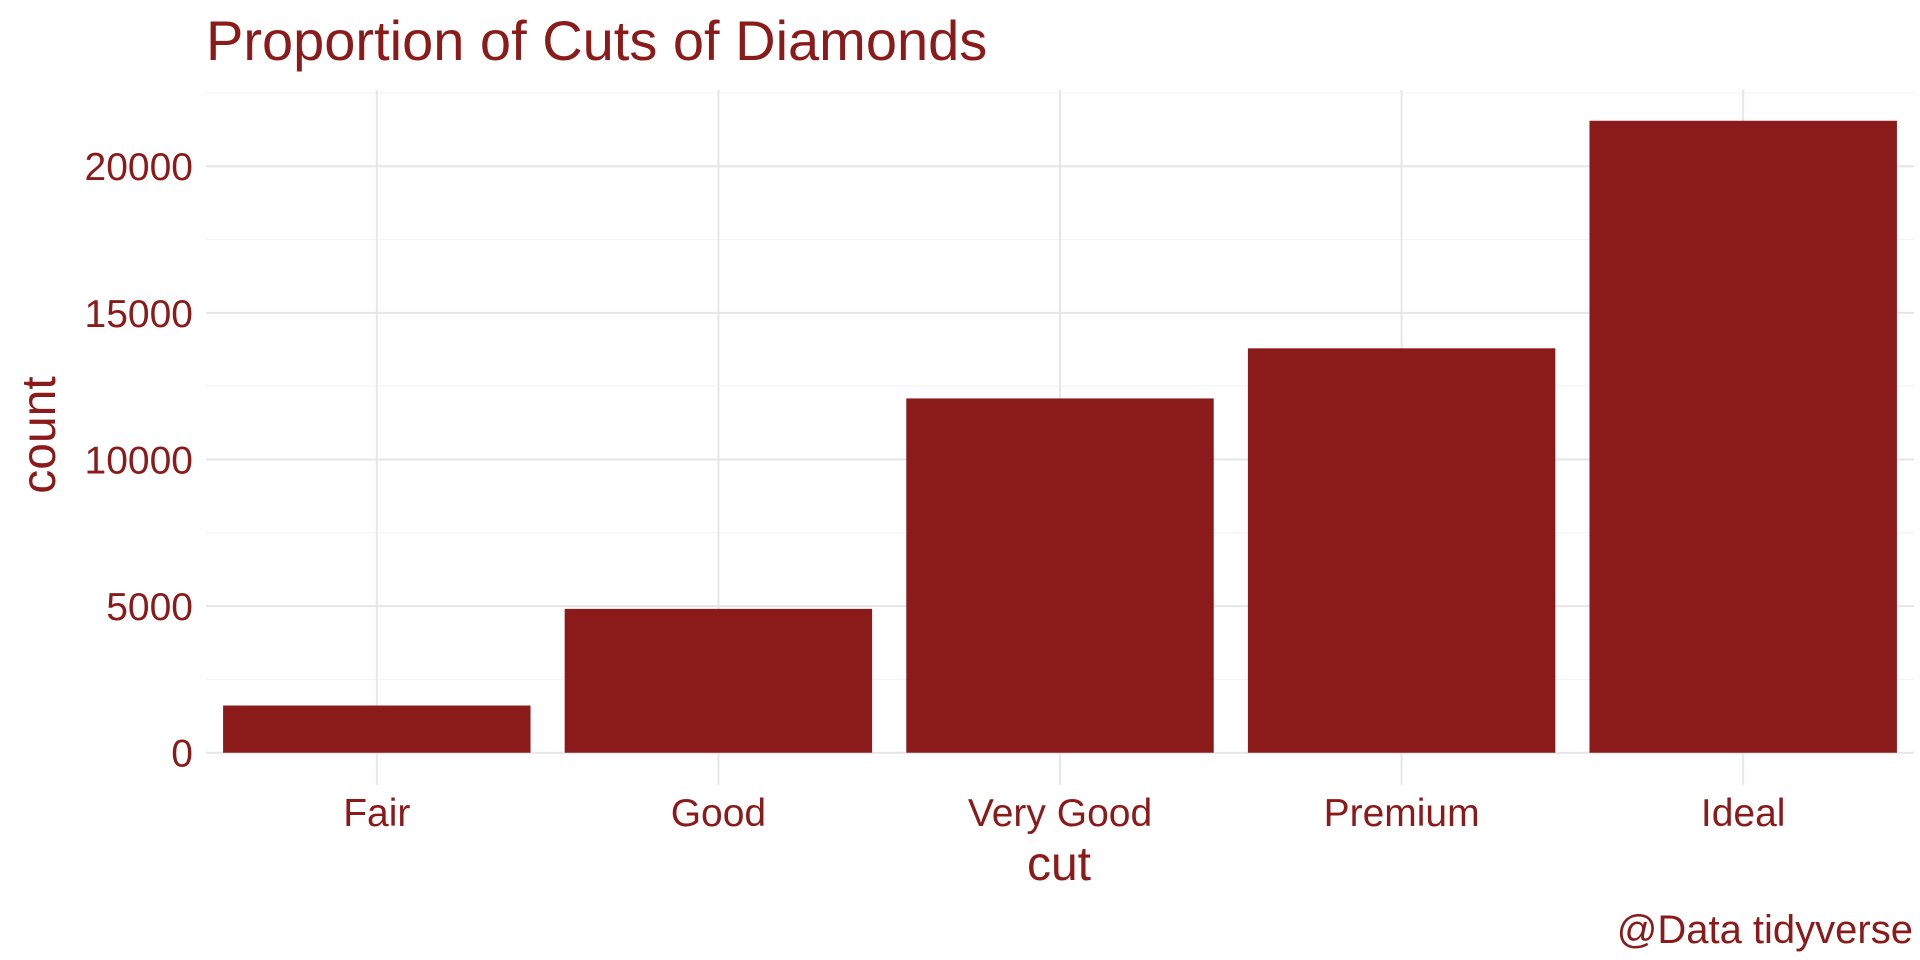 The image size is (1920, 960). I want to click on y-axis-title: count, so click(39, 434).